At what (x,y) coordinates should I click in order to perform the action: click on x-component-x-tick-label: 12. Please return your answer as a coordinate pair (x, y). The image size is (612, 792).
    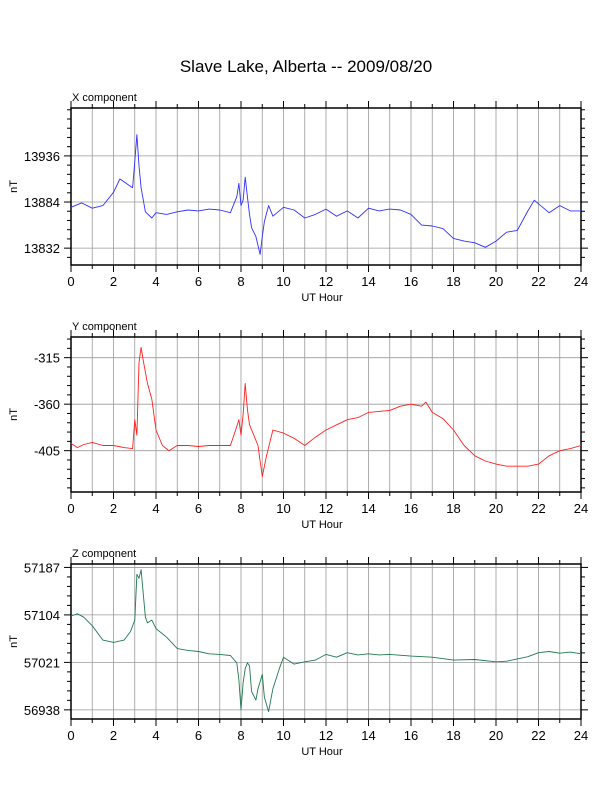
    Looking at the image, I should click on (326, 281).